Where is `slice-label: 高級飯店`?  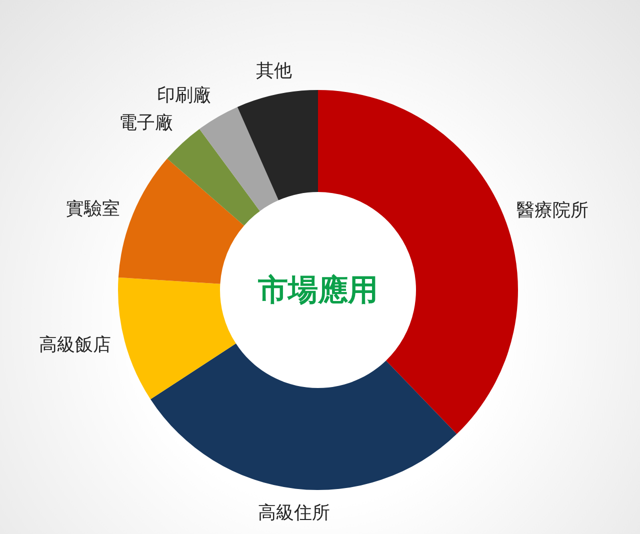 slice-label: 高級飯店 is located at coordinates (75, 345).